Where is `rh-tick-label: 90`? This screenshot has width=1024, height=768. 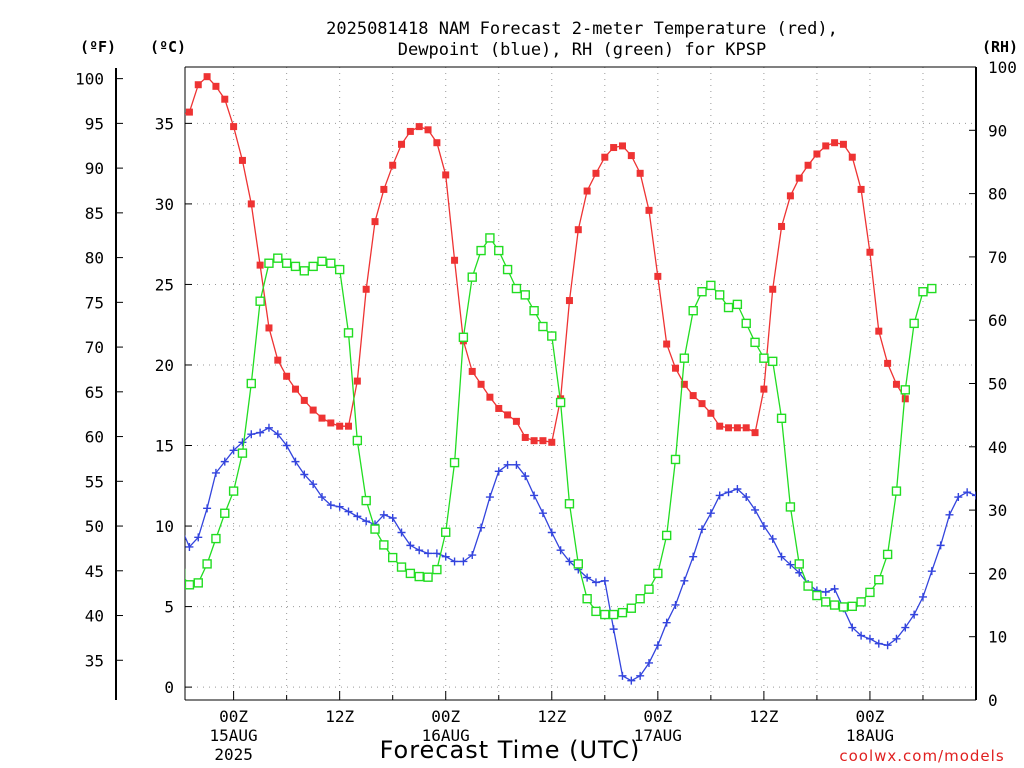 rh-tick-label: 90 is located at coordinates (997, 130).